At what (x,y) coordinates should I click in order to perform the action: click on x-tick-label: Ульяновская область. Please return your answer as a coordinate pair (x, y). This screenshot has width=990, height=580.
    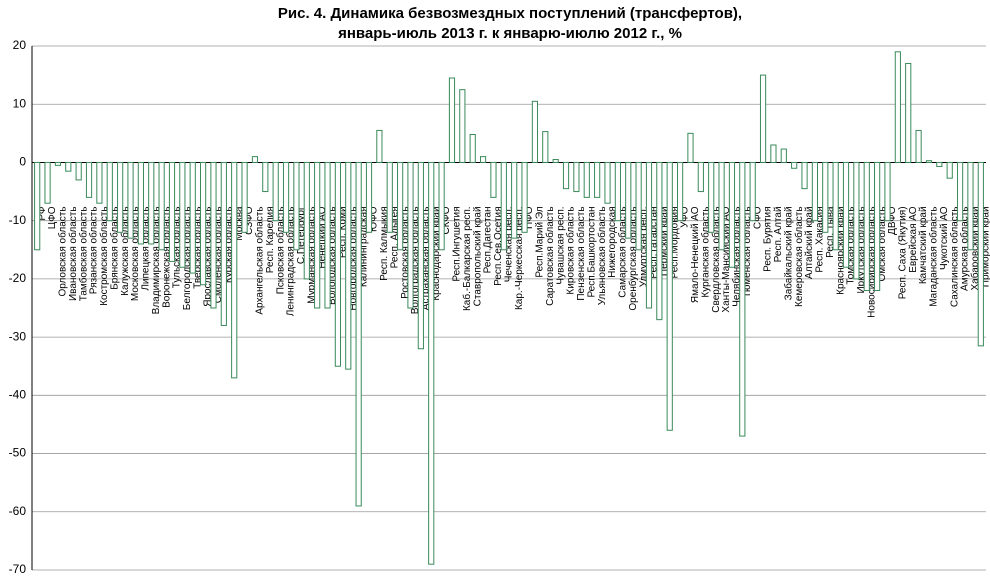
    Looking at the image, I should click on (602, 255).